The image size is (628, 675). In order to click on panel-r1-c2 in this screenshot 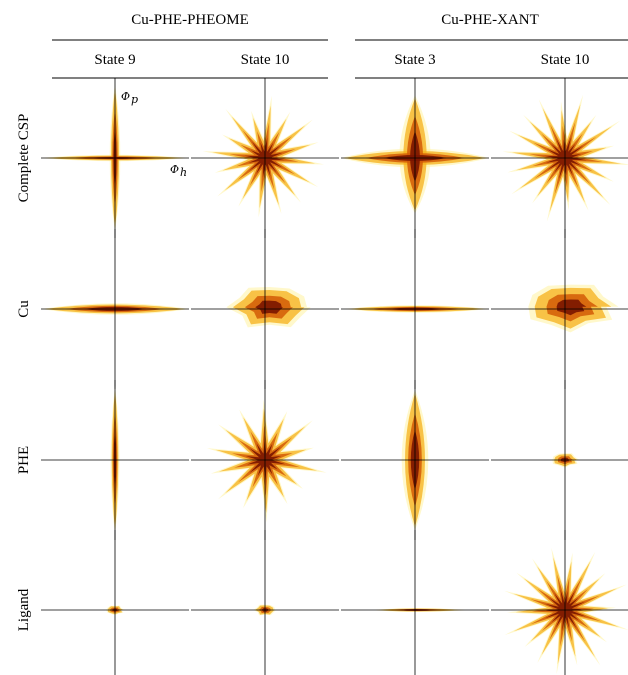, I will do `click(265, 158)`.